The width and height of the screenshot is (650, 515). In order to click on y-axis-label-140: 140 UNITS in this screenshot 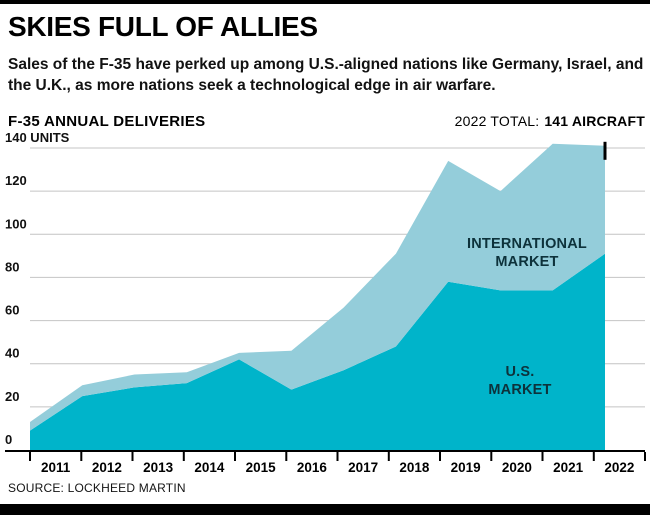, I will do `click(37, 137)`.